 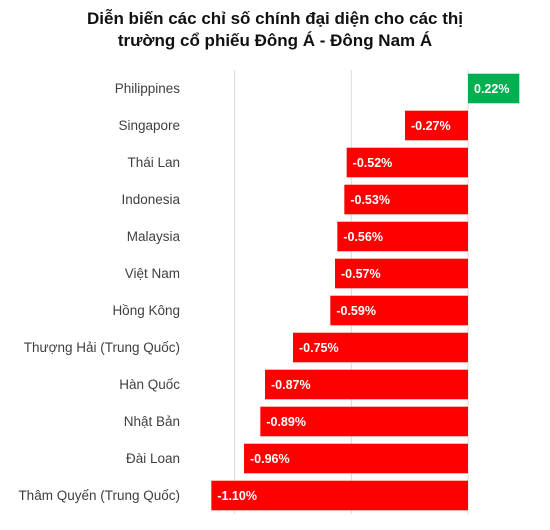 I want to click on category-label-9: Nhật Bản, so click(x=152, y=421).